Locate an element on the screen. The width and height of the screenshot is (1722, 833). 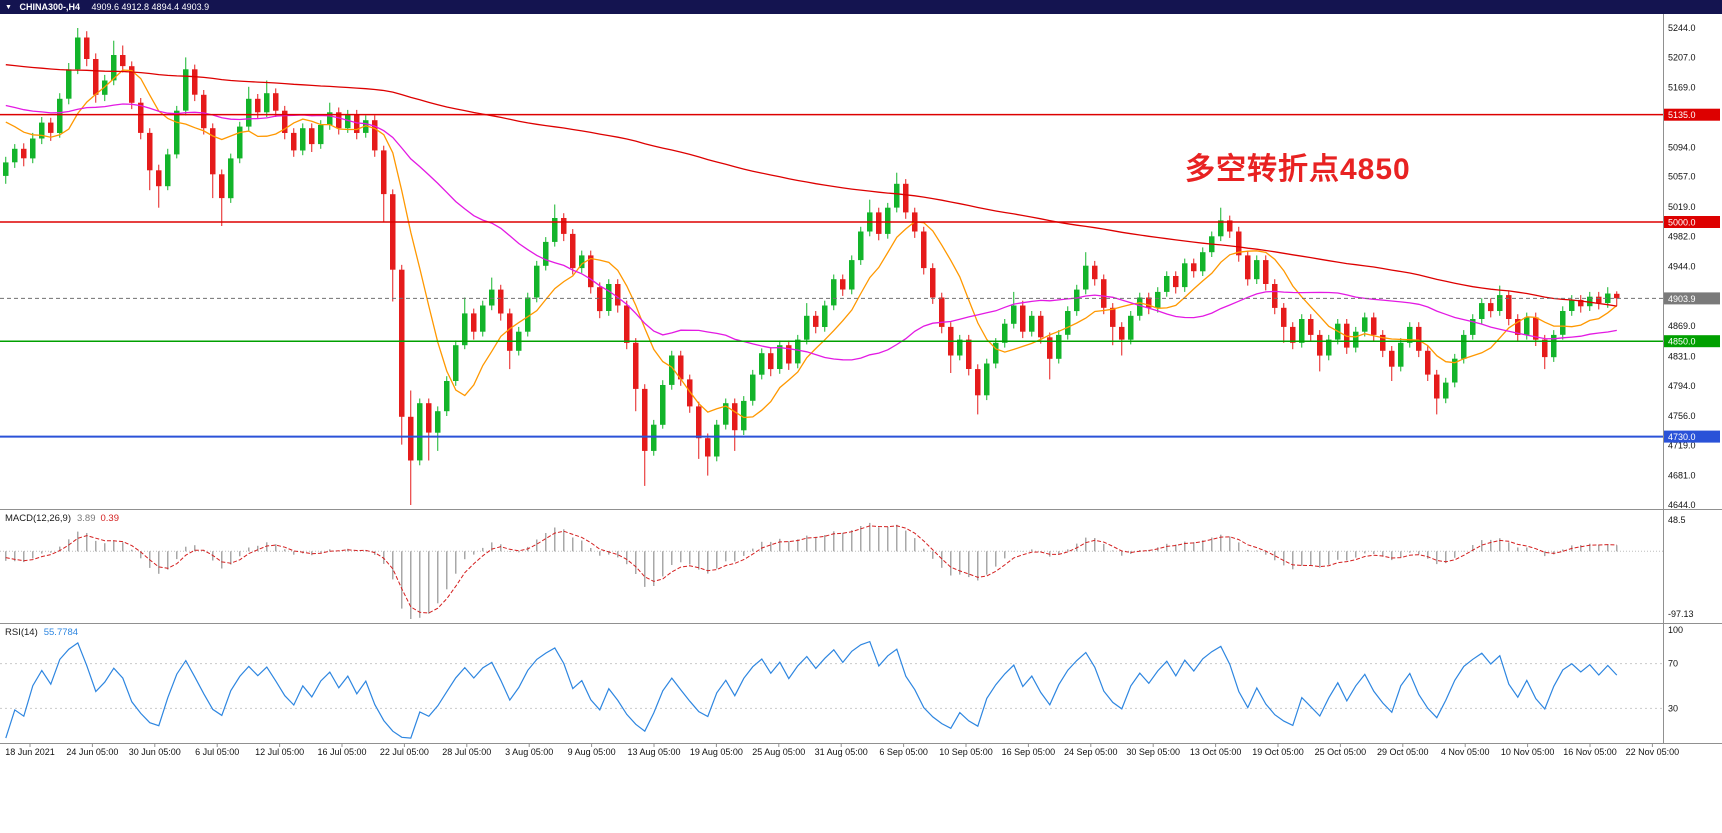
time-axis-label: 24 Jun 05:00 is located at coordinates (92, 752).